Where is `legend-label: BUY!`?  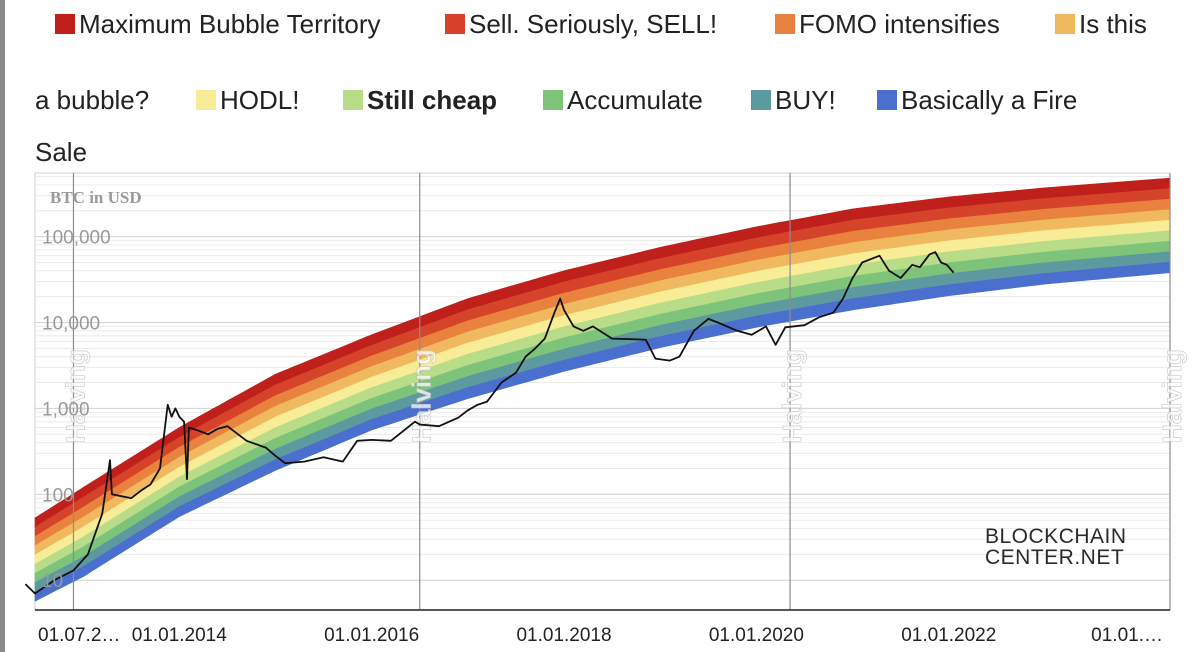 legend-label: BUY! is located at coordinates (805, 100).